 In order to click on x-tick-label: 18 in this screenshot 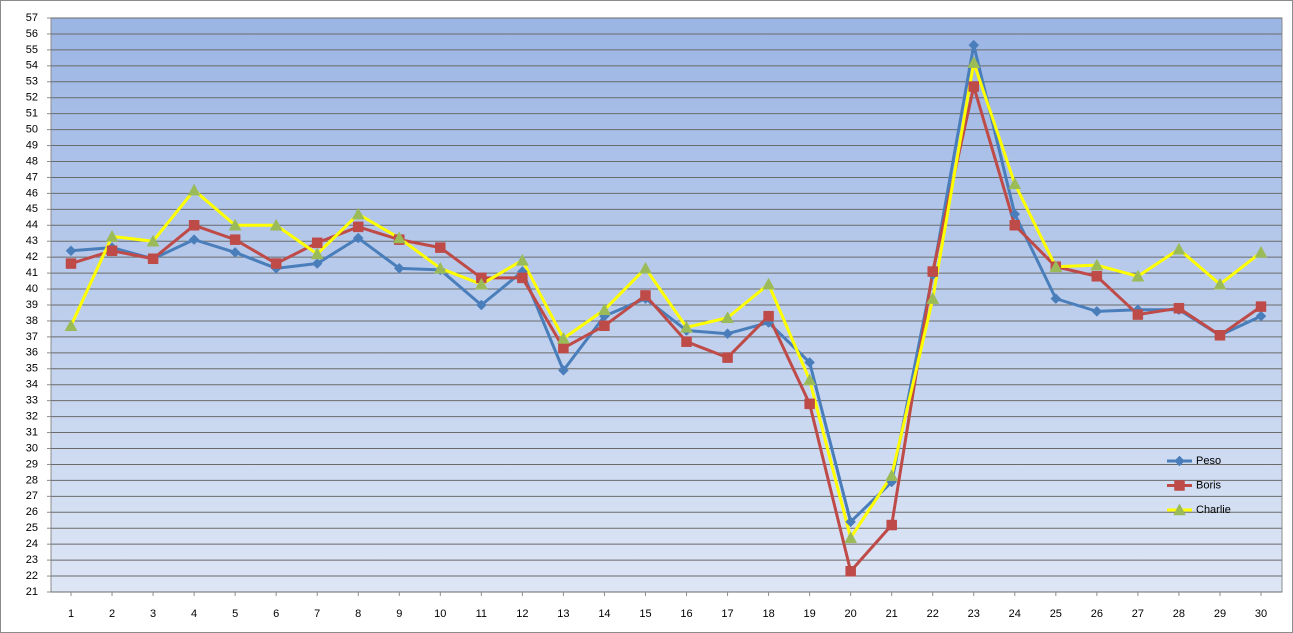, I will do `click(768, 614)`.